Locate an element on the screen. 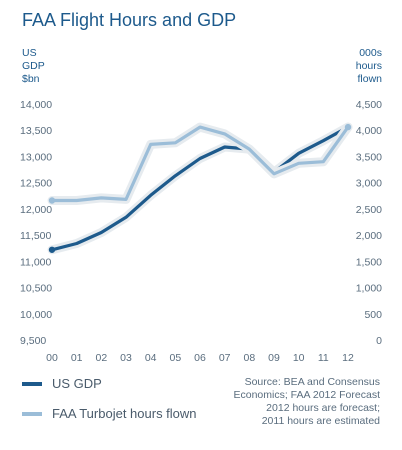  x-tick-label: 08 is located at coordinates (249, 358).